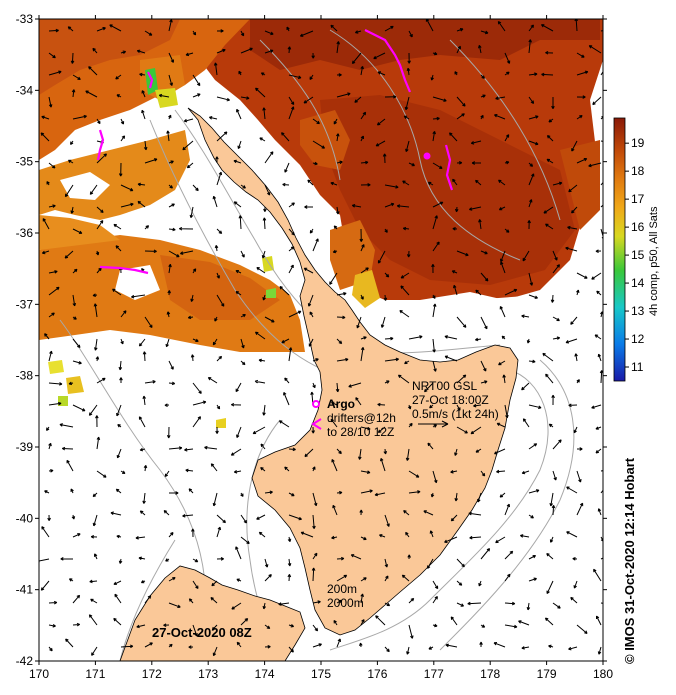 Image resolution: width=676 pixels, height=695 pixels. I want to click on map-timestamp: 27-Oct-2020 08Z, so click(202, 632).